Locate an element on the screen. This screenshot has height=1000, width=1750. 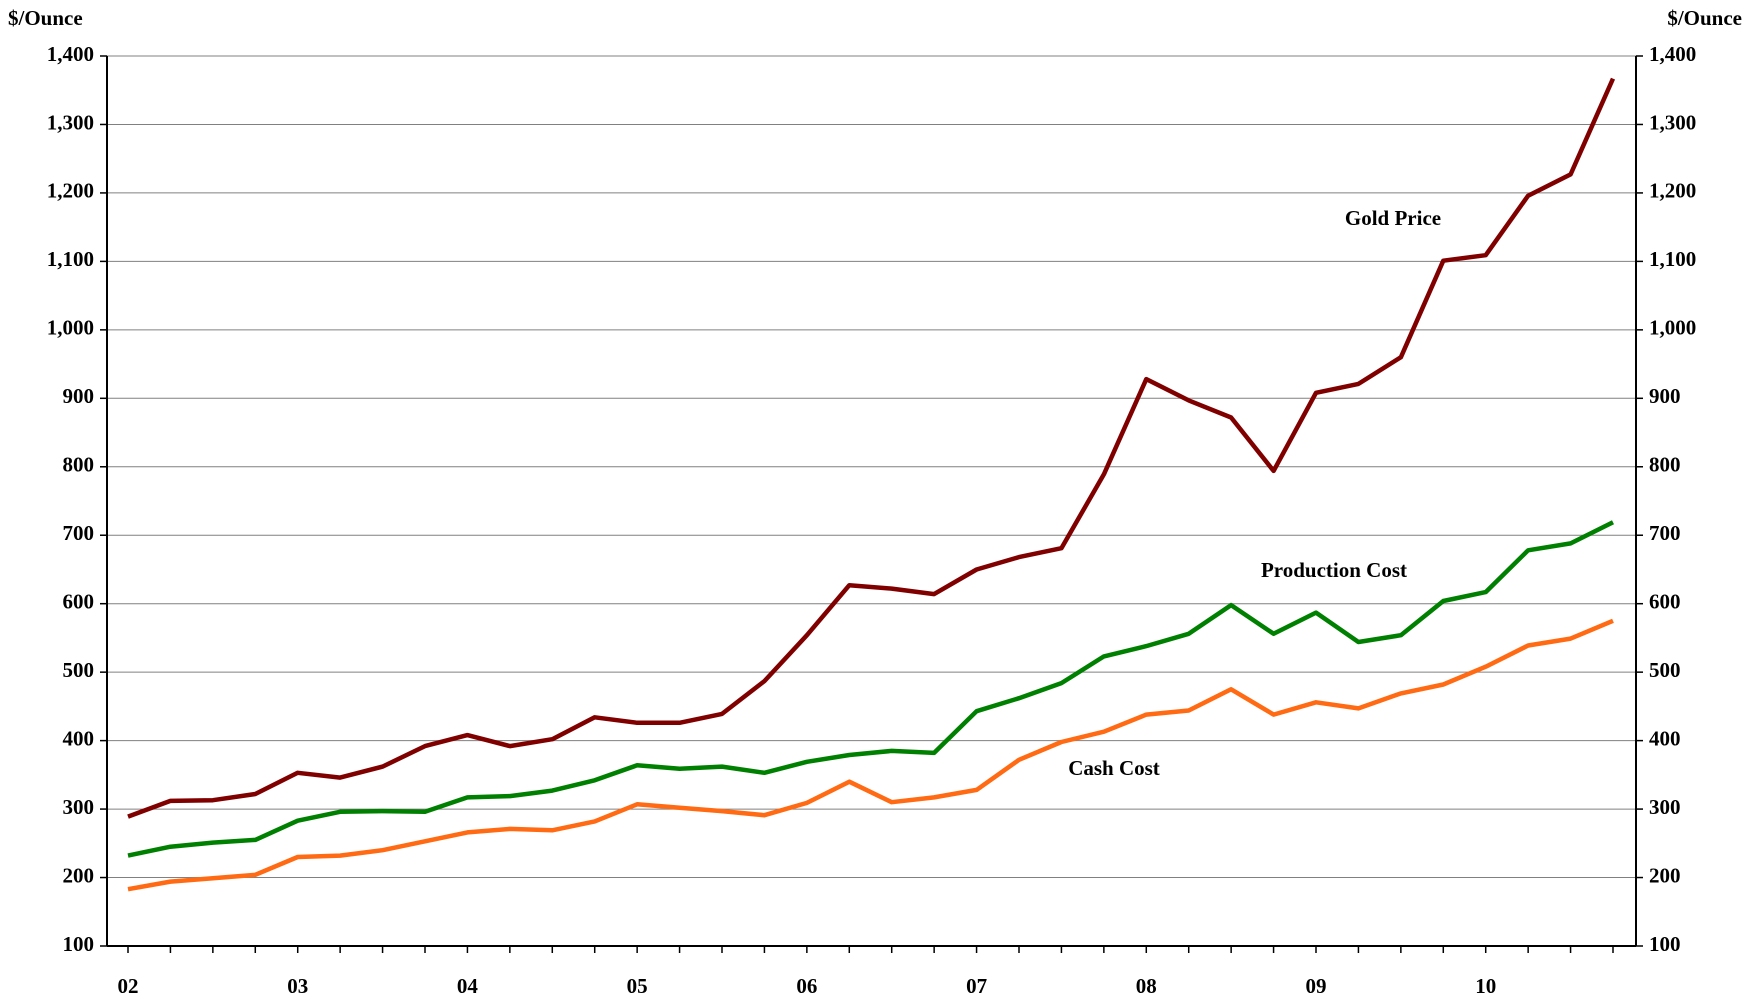
y-tick-label: 300 is located at coordinates (79, 807).